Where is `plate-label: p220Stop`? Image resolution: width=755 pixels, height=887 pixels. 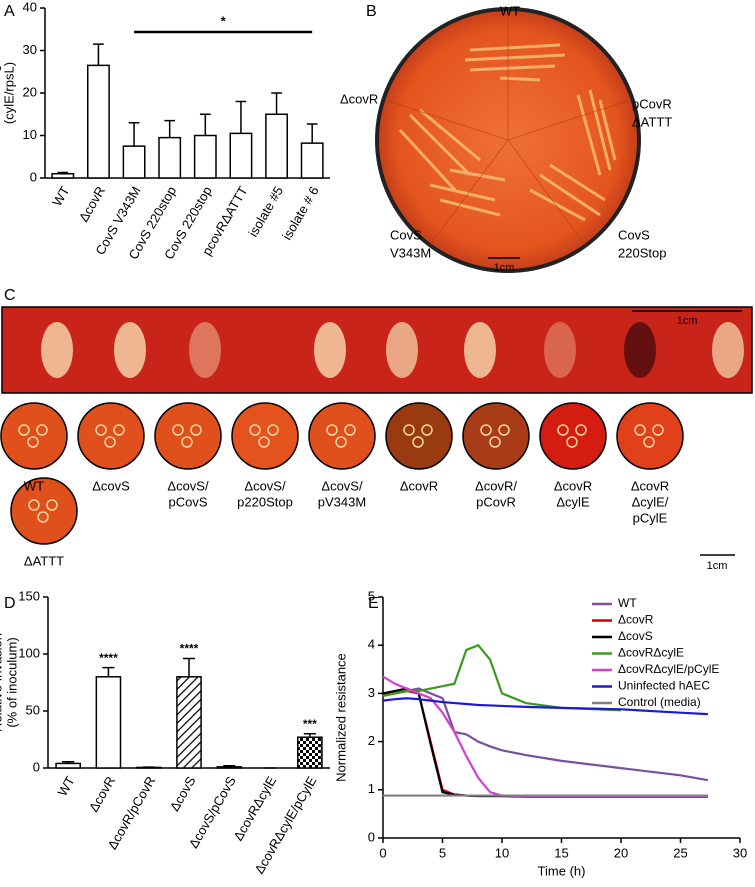
plate-label: p220Stop is located at coordinates (265, 501).